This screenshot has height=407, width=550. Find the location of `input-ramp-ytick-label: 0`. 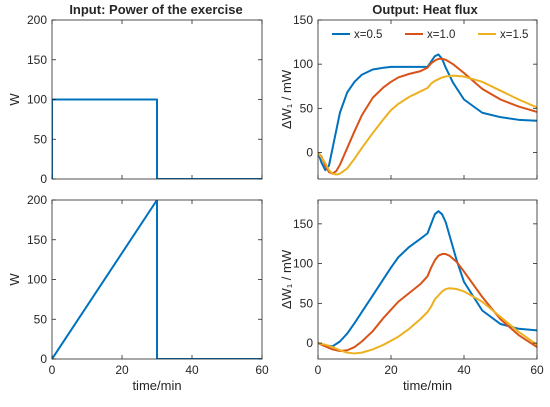

input-ramp-ytick-label: 0 is located at coordinates (43, 359).